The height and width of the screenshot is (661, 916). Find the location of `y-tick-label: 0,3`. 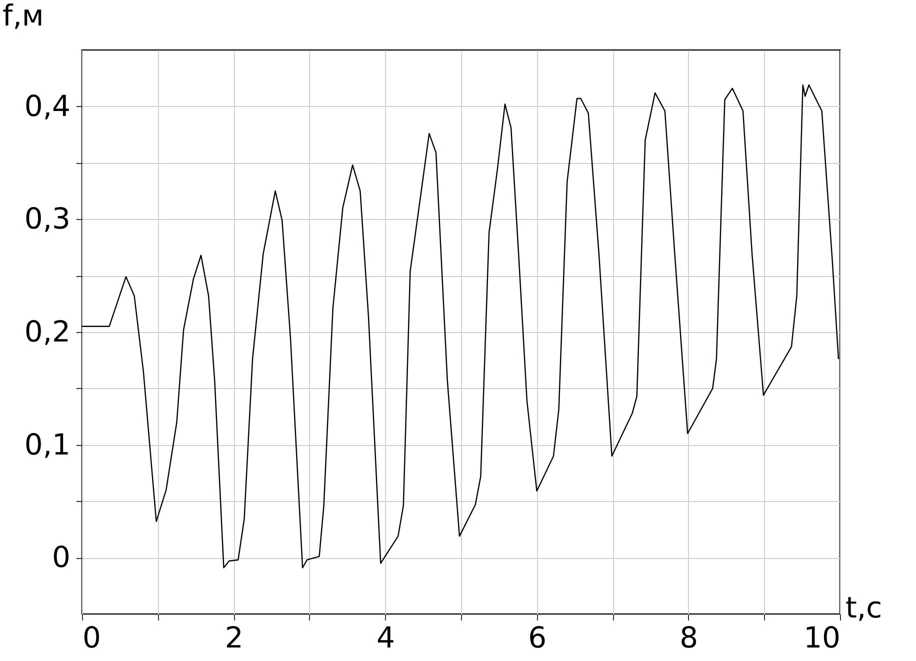

y-tick-label: 0,3 is located at coordinates (47, 219).